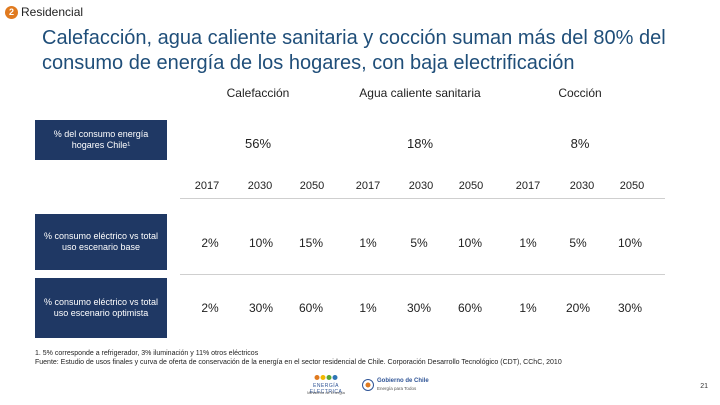  I want to click on table-cell: 15%, so click(311, 243).